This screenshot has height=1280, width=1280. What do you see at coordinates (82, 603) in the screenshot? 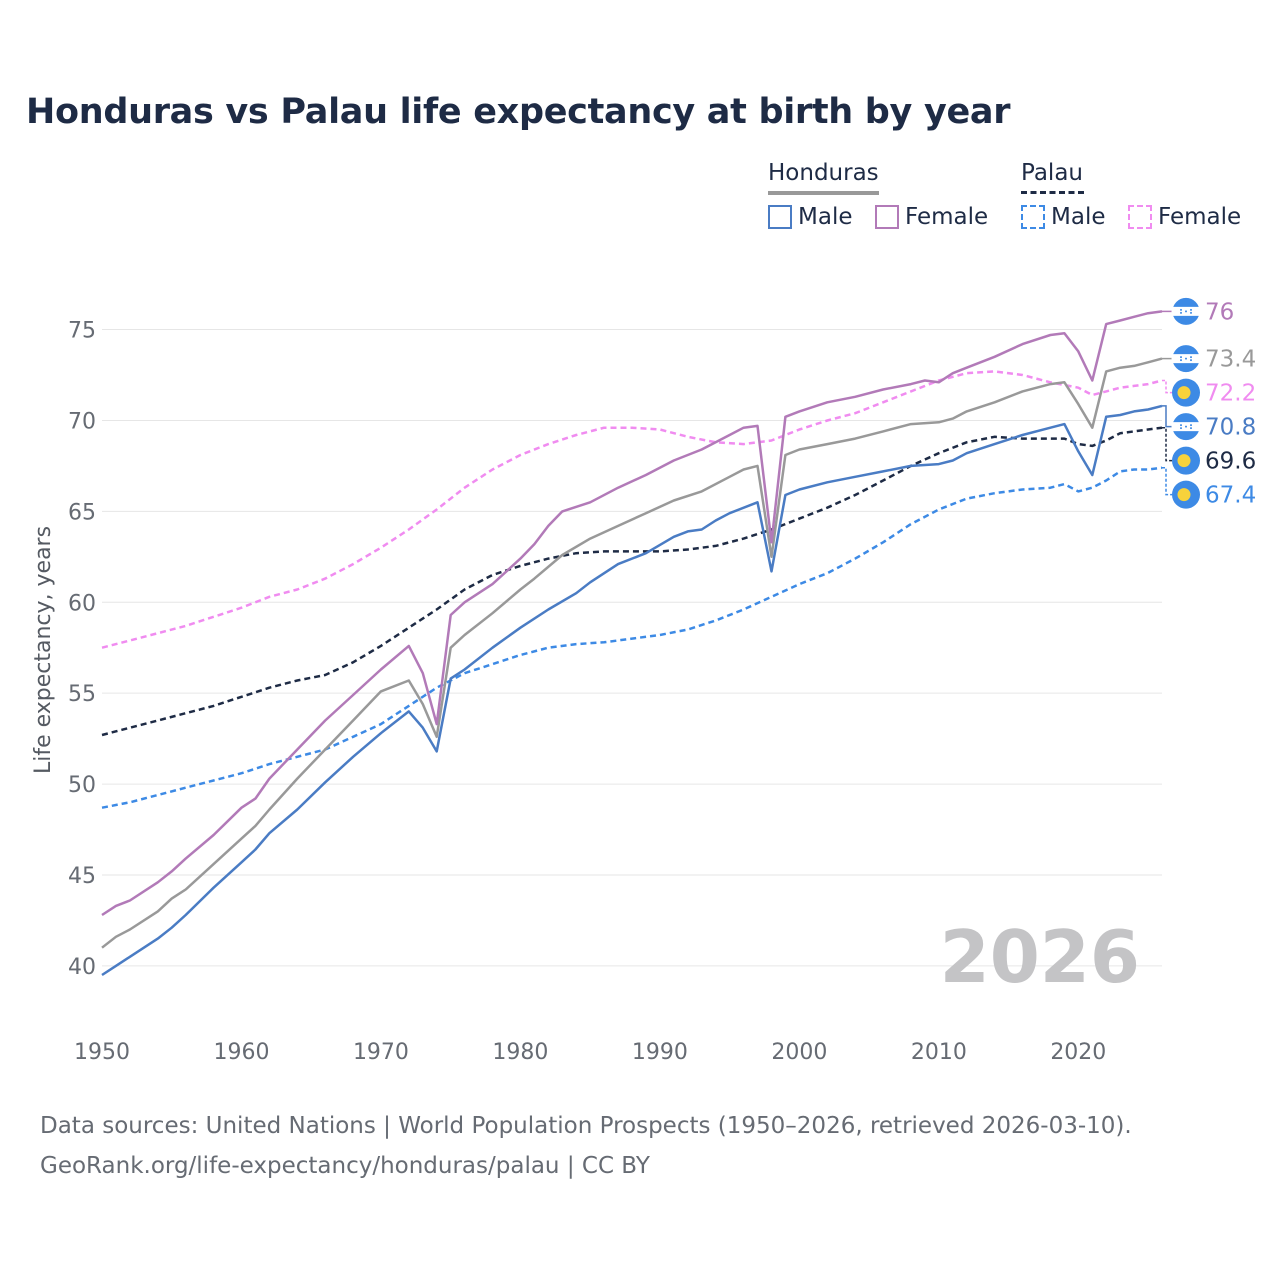
I see `y-tick-60: 60` at bounding box center [82, 603].